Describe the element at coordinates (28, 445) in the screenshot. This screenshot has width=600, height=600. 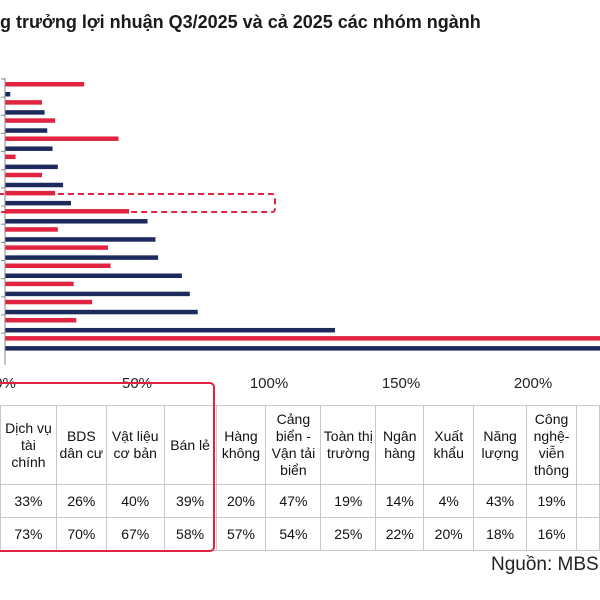
I see `column-header: Dịch vụ tài chính` at that location.